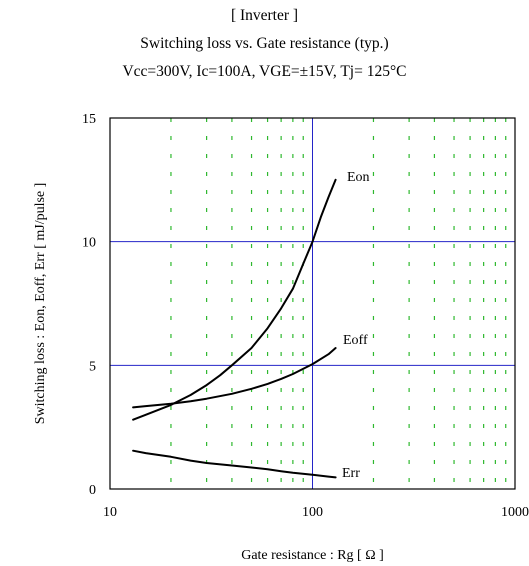 Image resolution: width=529 pixels, height=566 pixels. Describe the element at coordinates (355, 340) in the screenshot. I see `series-label-eoff: Eoff` at that location.